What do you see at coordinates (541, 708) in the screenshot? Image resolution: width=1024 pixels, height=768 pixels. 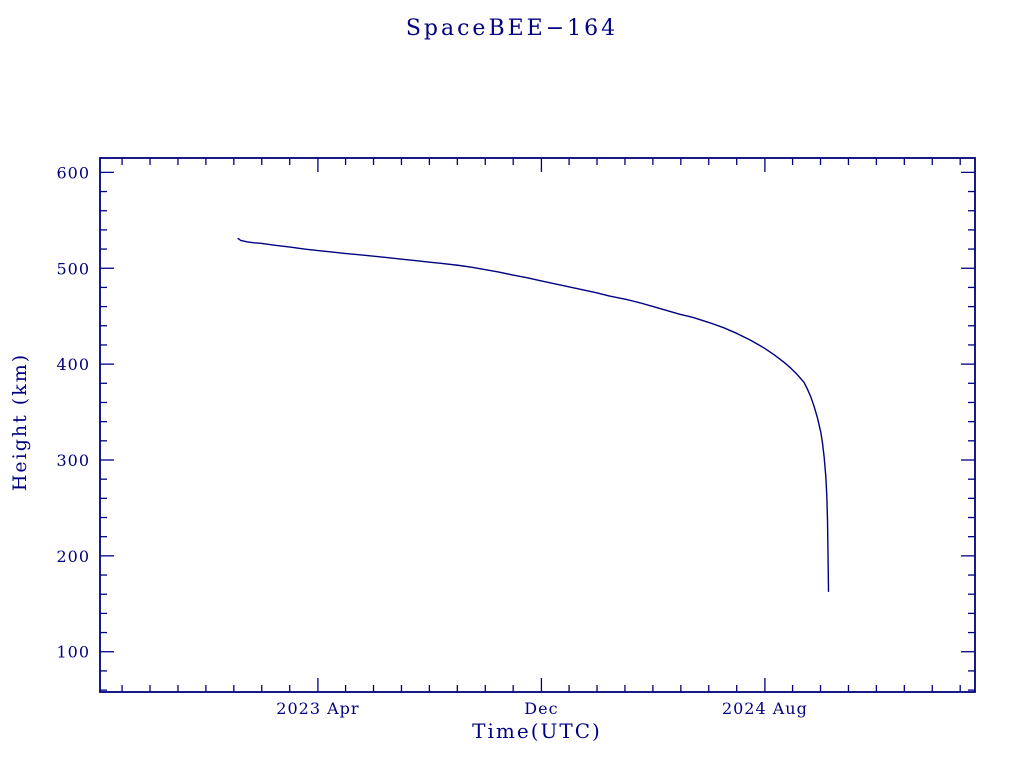 I see `x-tick-label: Dec` at bounding box center [541, 708].